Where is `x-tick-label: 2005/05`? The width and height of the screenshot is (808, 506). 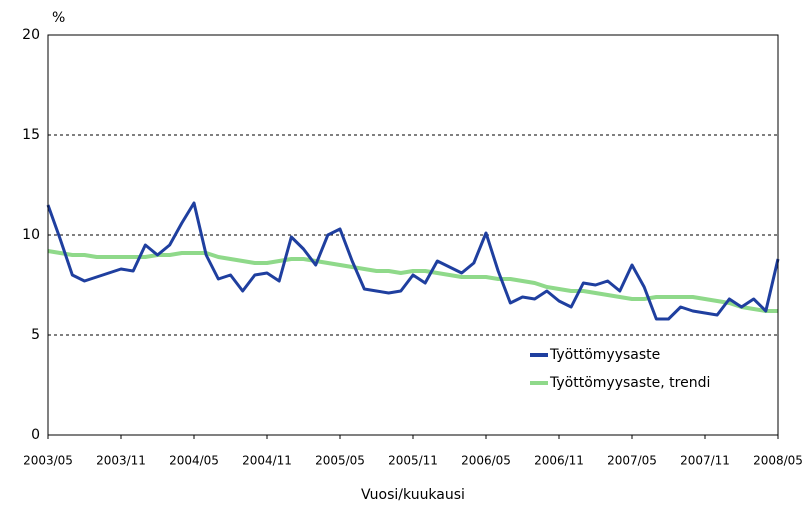
x-tick-label: 2005/05 is located at coordinates (340, 461).